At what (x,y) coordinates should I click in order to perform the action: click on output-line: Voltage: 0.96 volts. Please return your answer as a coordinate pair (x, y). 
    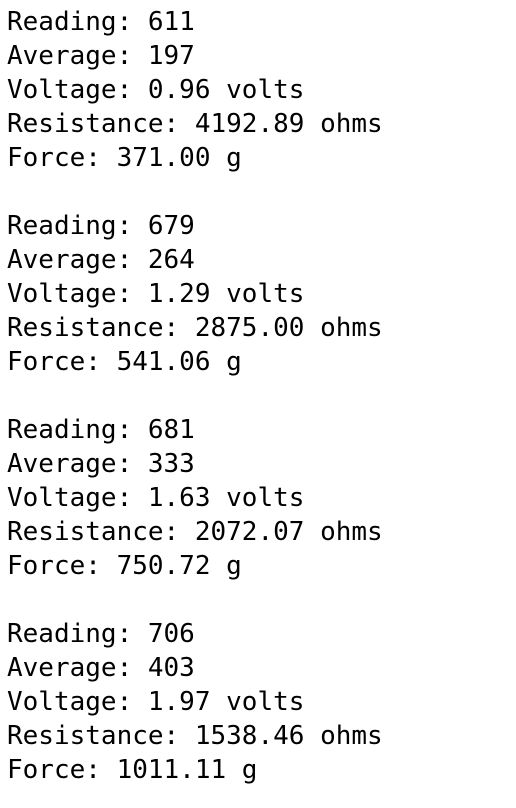
    Looking at the image, I should click on (156, 90).